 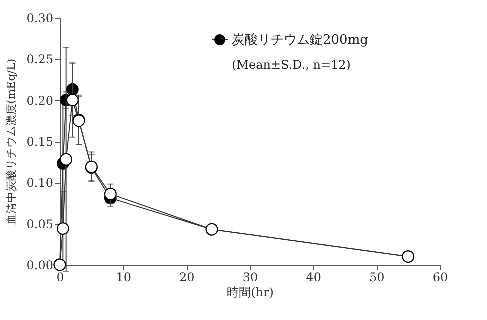 What do you see at coordinates (11, 142) in the screenshot?
I see `y-axis-title: 血清中炭酸リチウム濃度(mEq/L)` at bounding box center [11, 142].